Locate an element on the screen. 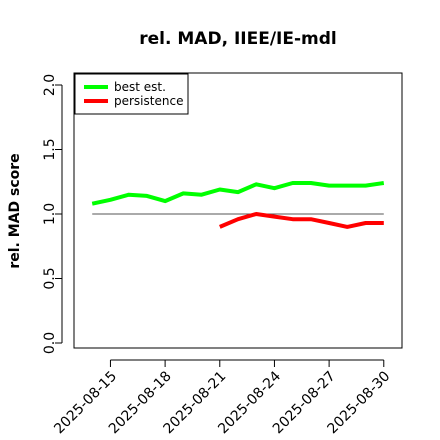  legend-box is located at coordinates (131, 94).